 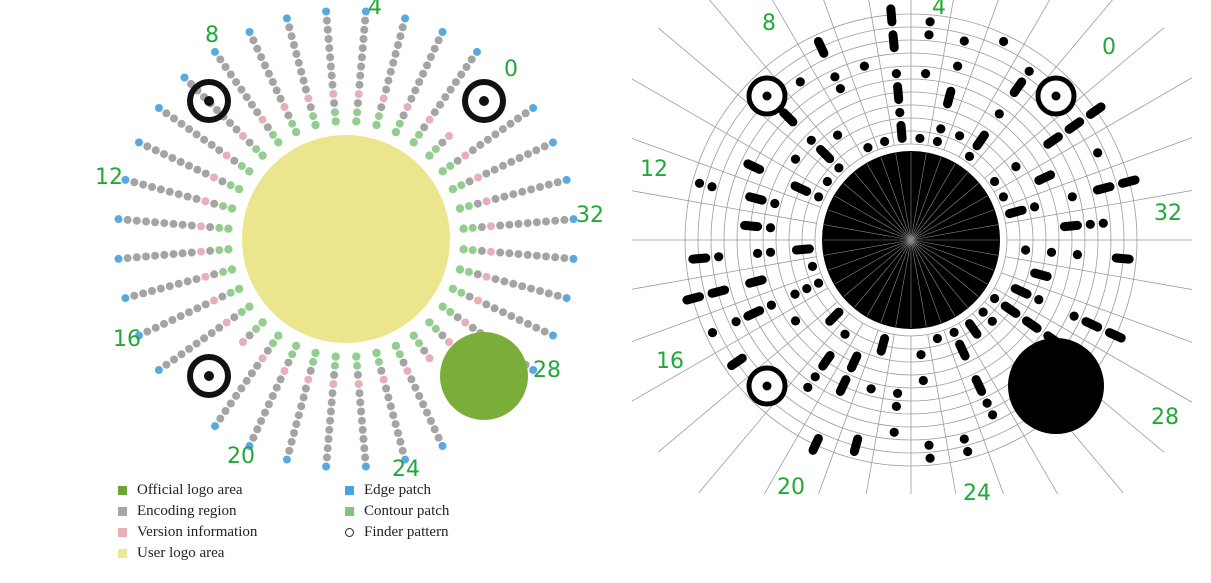 I want to click on right-label-4: 4, so click(x=939, y=10).